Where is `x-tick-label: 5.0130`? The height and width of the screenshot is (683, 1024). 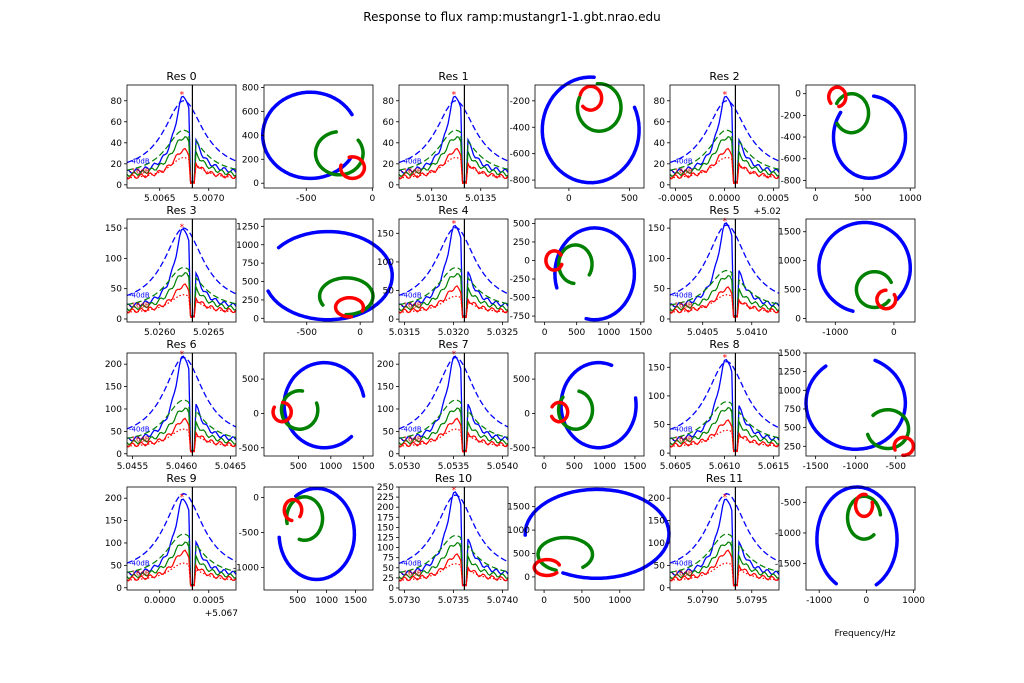 x-tick-label: 5.0130 is located at coordinates (432, 199).